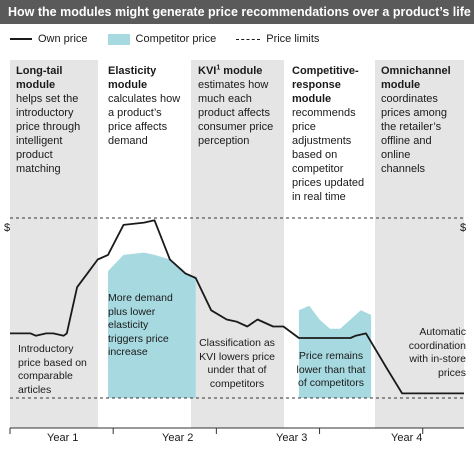 The image size is (474, 455). I want to click on annotation-line: Classification as, so click(237, 343).